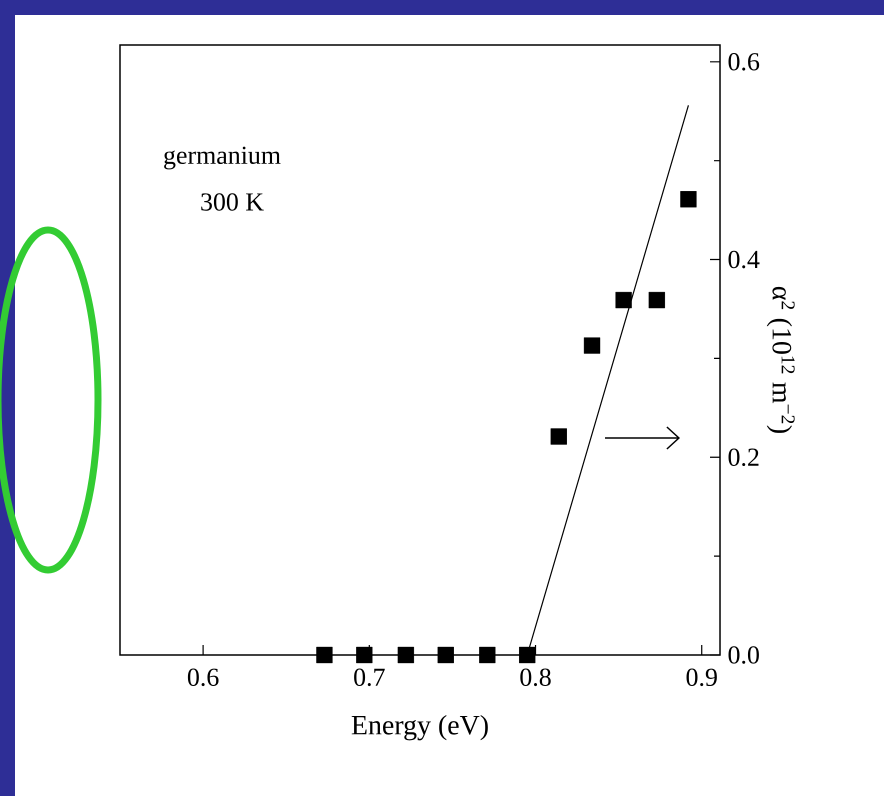 This screenshot has height=796, width=884. I want to click on x-tick-label: 0.7, so click(369, 677).